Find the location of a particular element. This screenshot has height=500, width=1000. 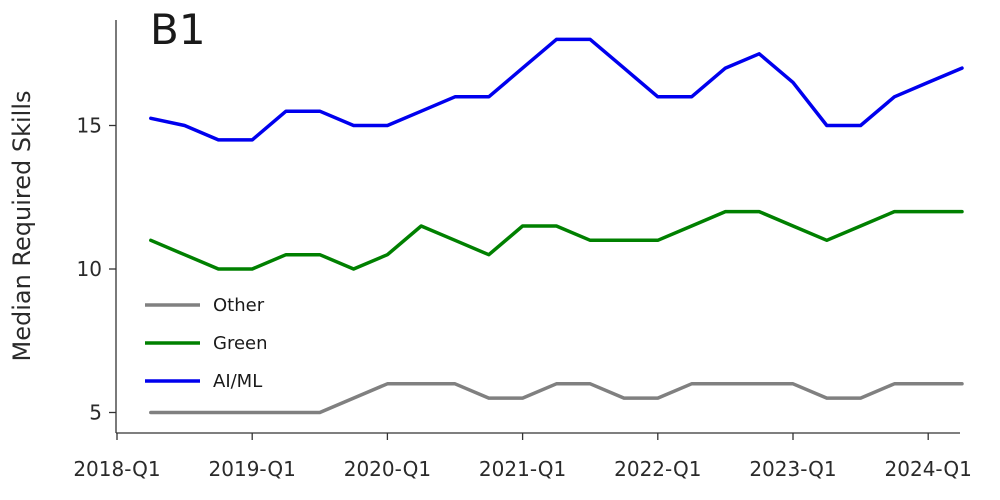

series-line-other is located at coordinates (556, 398).